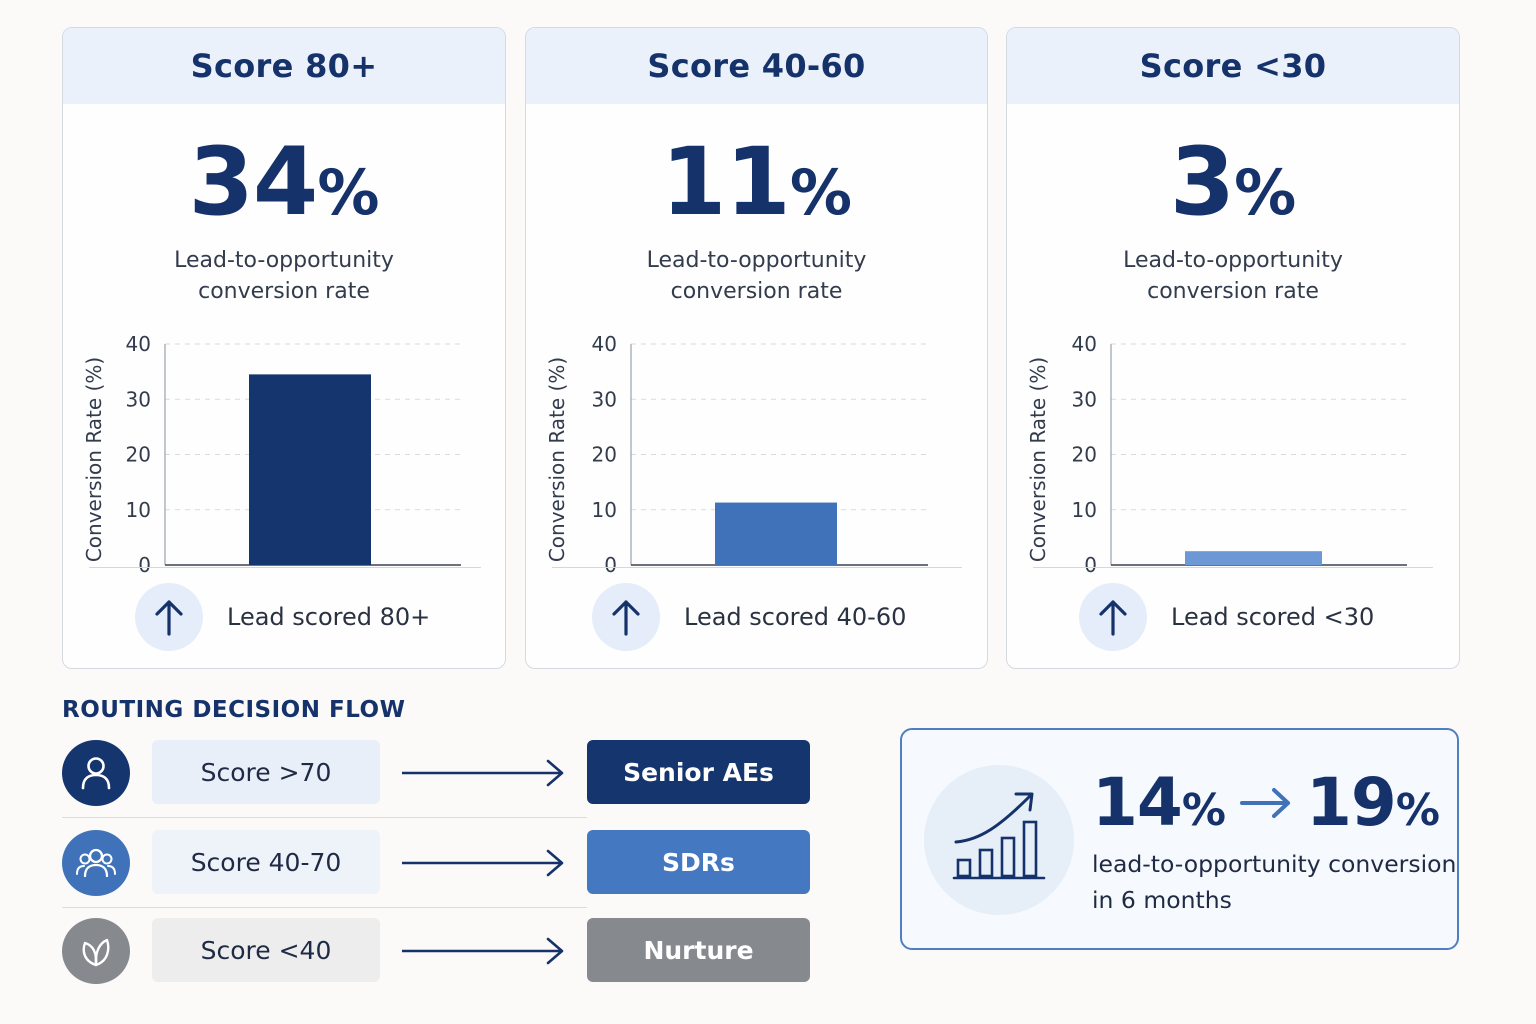 This screenshot has width=1536, height=1024. Describe the element at coordinates (698, 950) in the screenshot. I see `destination-nurture: Nurture` at that location.